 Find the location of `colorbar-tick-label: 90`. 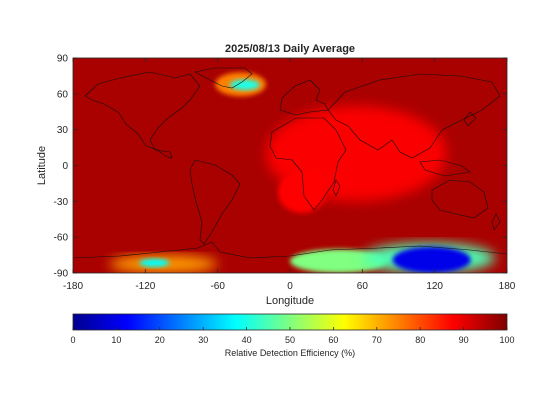

colorbar-tick-label: 90 is located at coordinates (464, 340).